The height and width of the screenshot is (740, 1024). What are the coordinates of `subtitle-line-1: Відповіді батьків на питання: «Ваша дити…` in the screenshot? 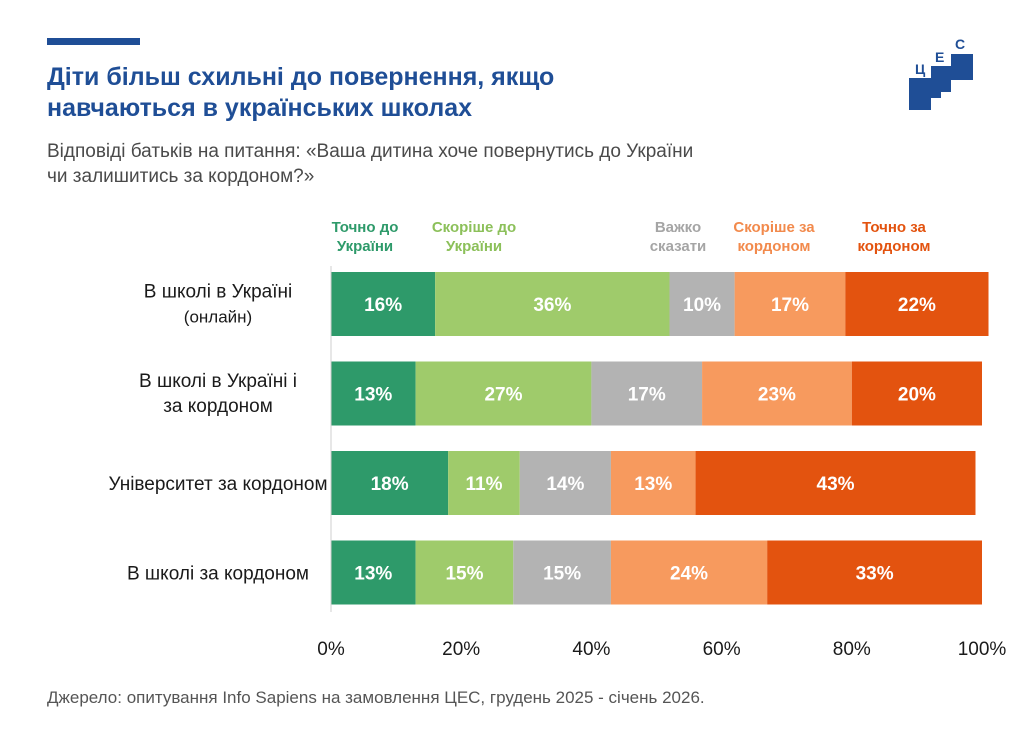 It's located at (370, 151).